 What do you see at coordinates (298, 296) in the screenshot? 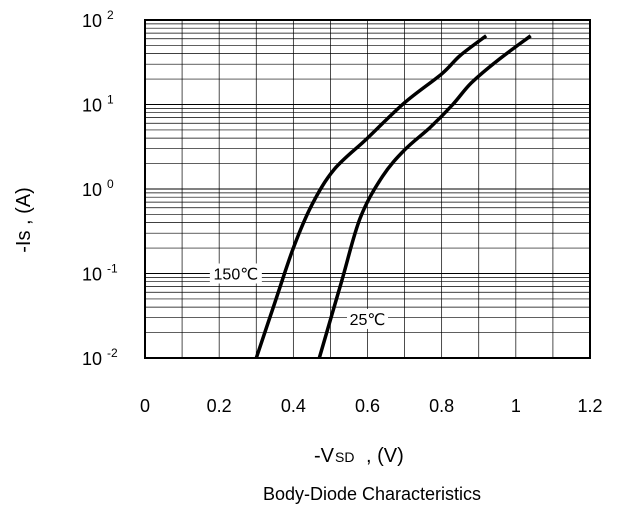
I see `curve-labels: 150℃ 25℃` at bounding box center [298, 296].